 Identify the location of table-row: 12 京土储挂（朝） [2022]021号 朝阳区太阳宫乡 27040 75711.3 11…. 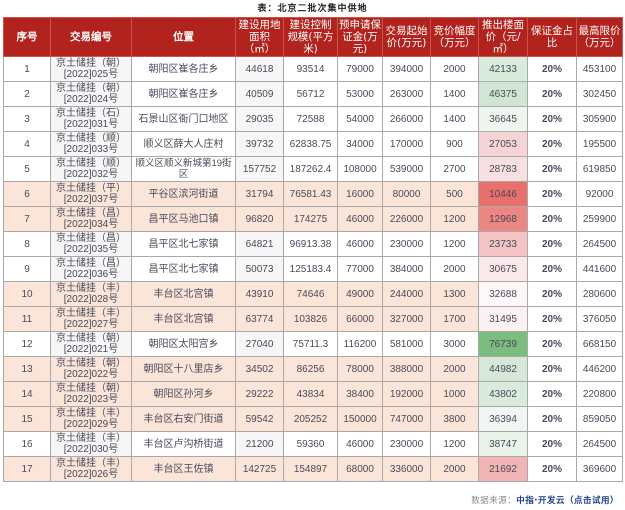
(313, 344).